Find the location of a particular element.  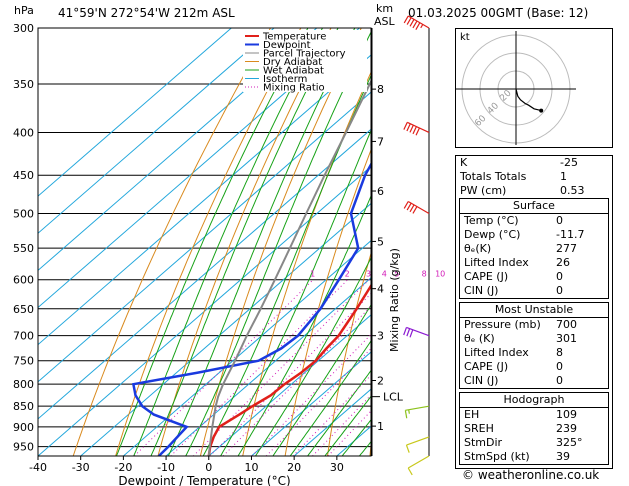

legend-label: Parcel Trajectory is located at coordinates (304, 54).